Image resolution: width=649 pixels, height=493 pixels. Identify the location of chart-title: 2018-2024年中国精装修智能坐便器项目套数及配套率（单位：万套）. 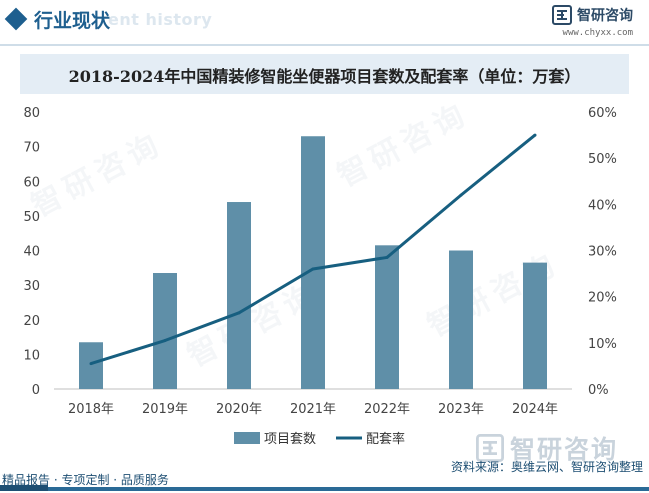
(324, 76).